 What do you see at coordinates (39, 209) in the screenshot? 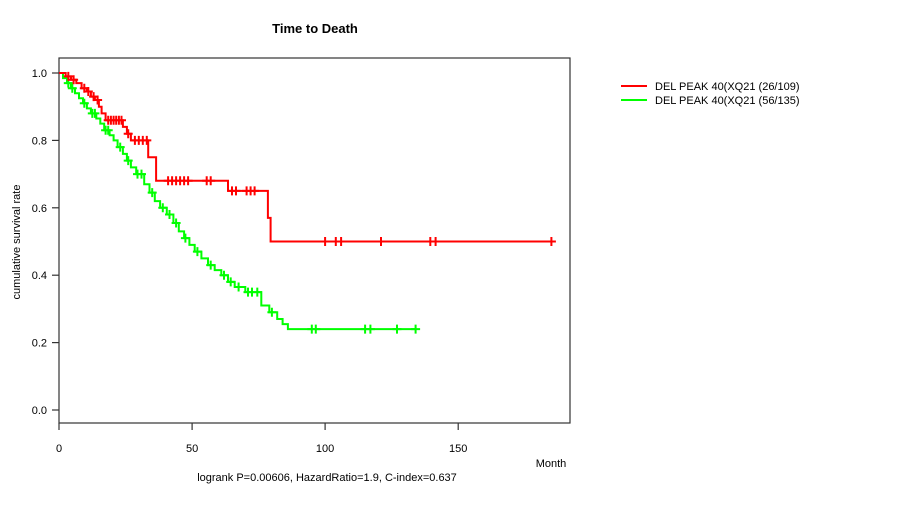
I see `y-tick-label: 0.6` at bounding box center [39, 209].